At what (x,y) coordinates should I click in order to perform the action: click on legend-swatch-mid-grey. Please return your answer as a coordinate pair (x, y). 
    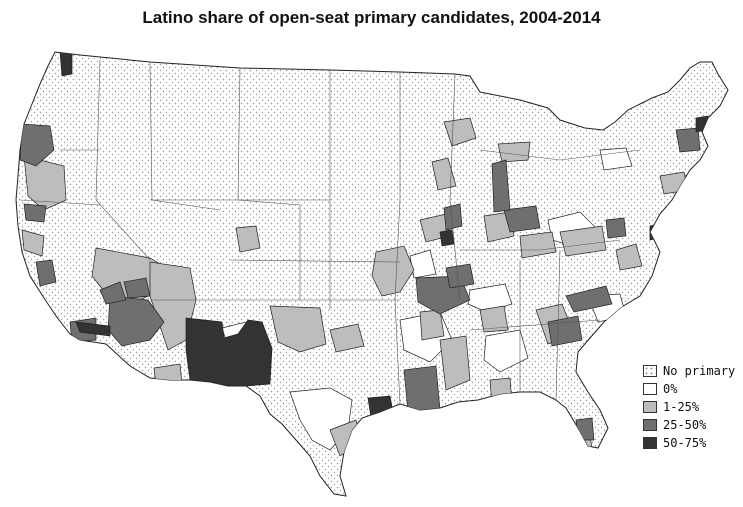
    Looking at the image, I should click on (650, 425).